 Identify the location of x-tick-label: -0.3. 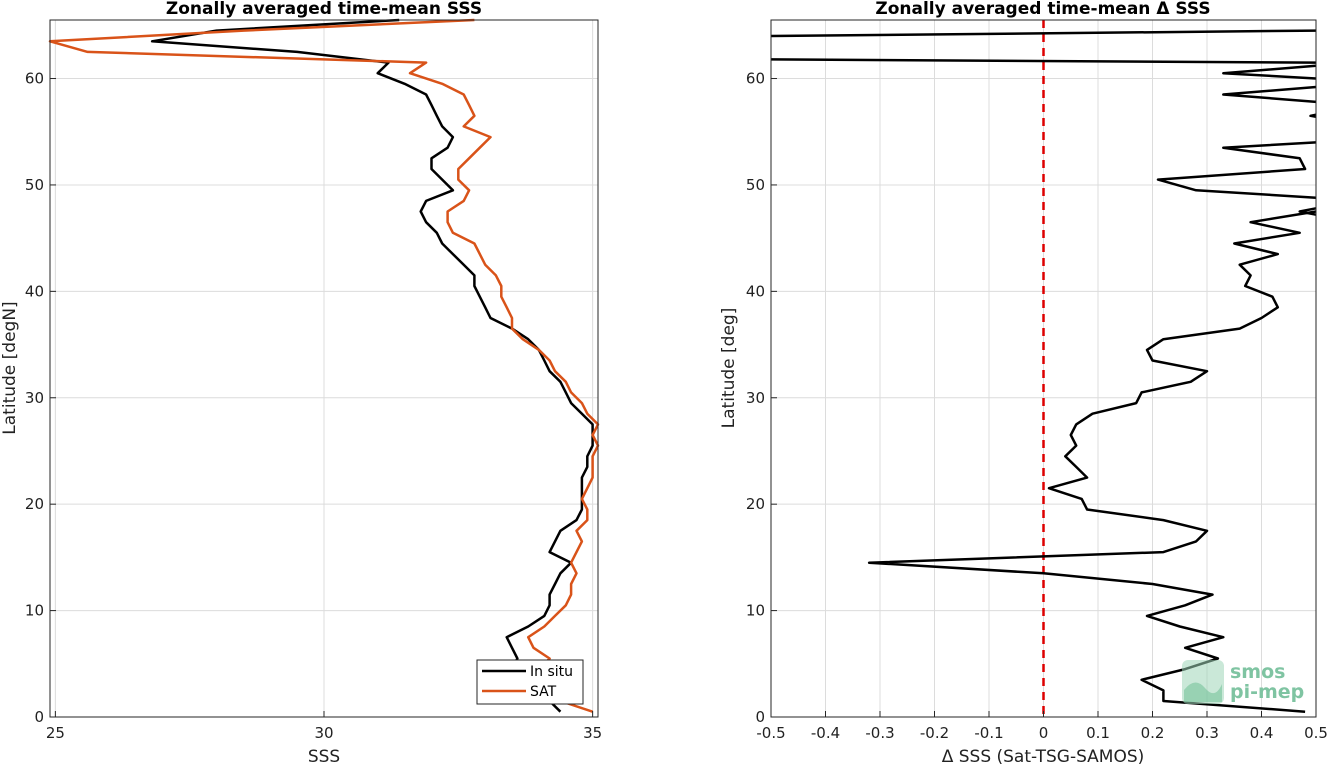
(879, 733).